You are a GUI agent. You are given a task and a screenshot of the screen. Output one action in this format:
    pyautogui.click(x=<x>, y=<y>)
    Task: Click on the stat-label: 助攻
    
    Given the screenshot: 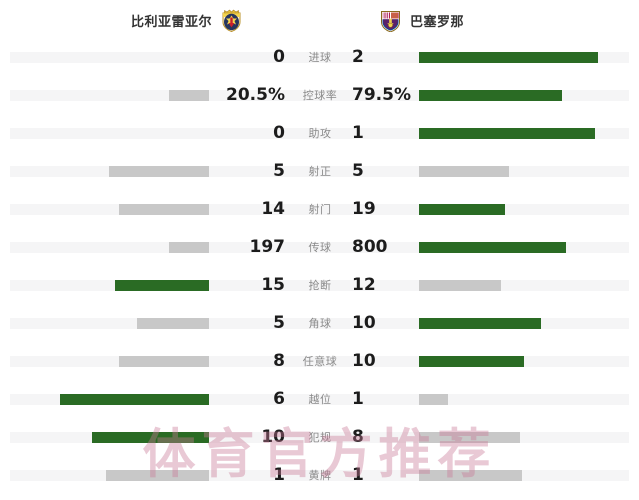 What is the action you would take?
    pyautogui.click(x=320, y=133)
    